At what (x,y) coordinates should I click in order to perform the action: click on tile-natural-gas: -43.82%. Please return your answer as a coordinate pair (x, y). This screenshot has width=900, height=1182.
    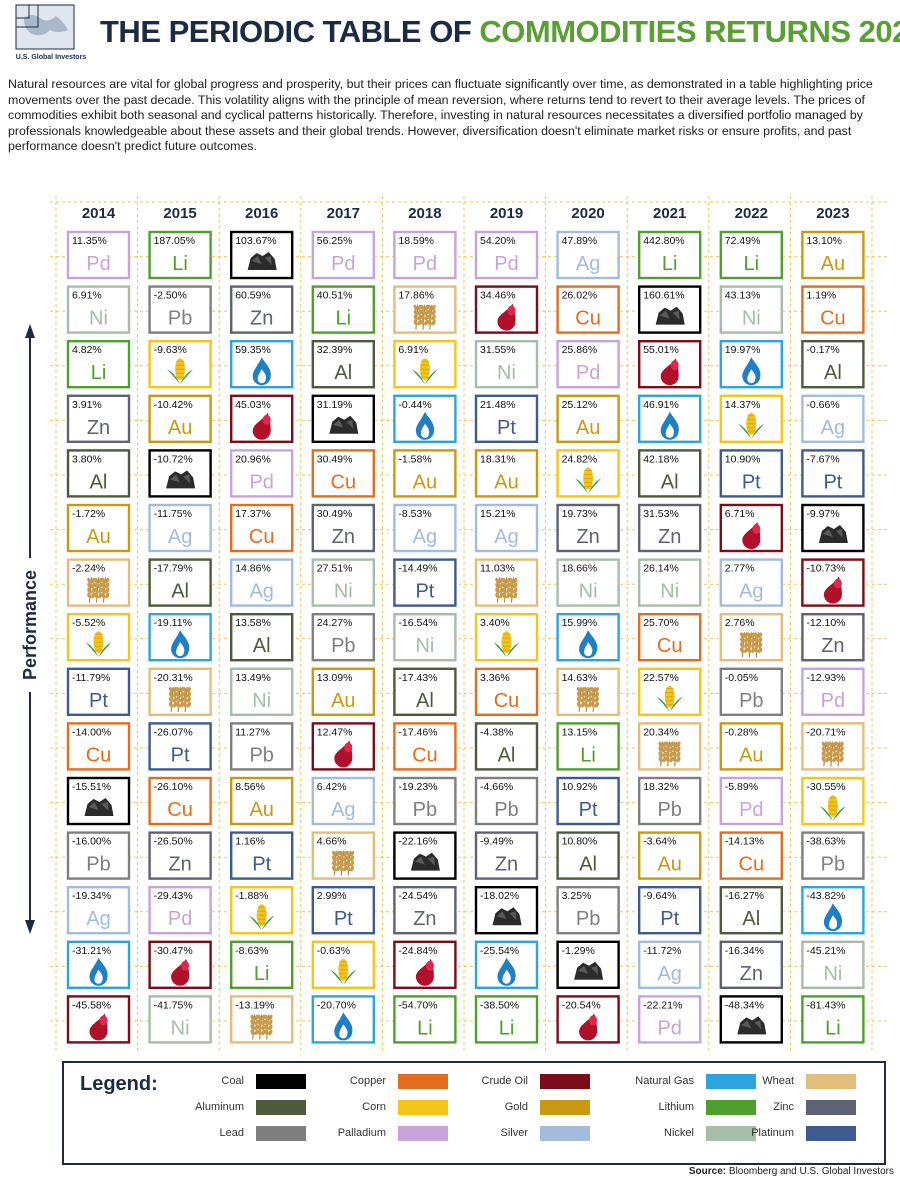
    Looking at the image, I should click on (833, 910).